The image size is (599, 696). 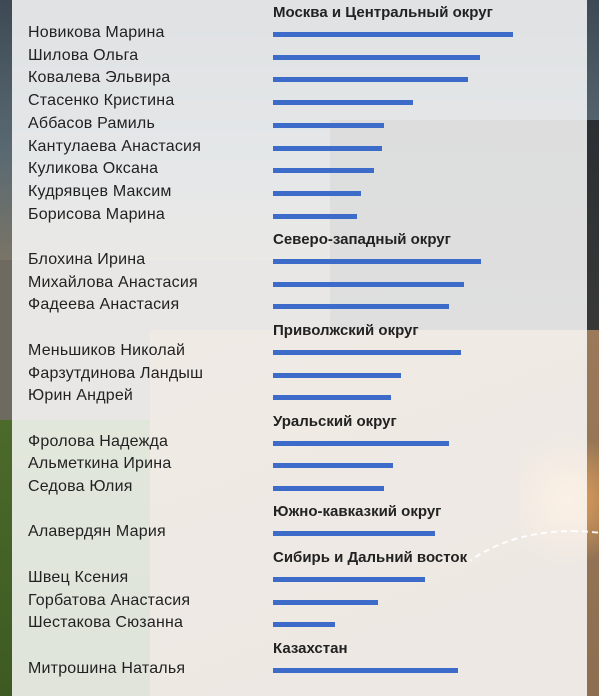 What do you see at coordinates (78, 577) in the screenshot?
I see `person-name: Швец Ксения` at bounding box center [78, 577].